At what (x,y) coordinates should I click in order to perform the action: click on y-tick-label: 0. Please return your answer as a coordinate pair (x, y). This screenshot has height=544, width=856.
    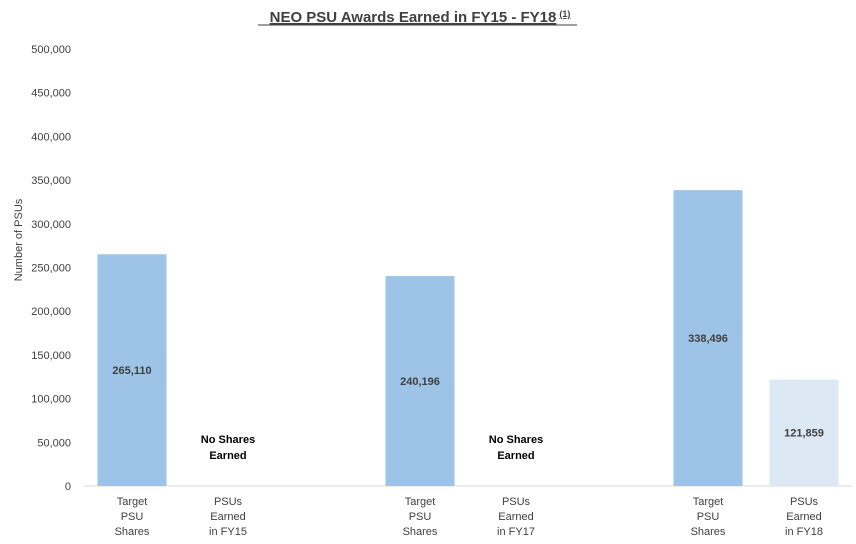
    Looking at the image, I should click on (68, 487).